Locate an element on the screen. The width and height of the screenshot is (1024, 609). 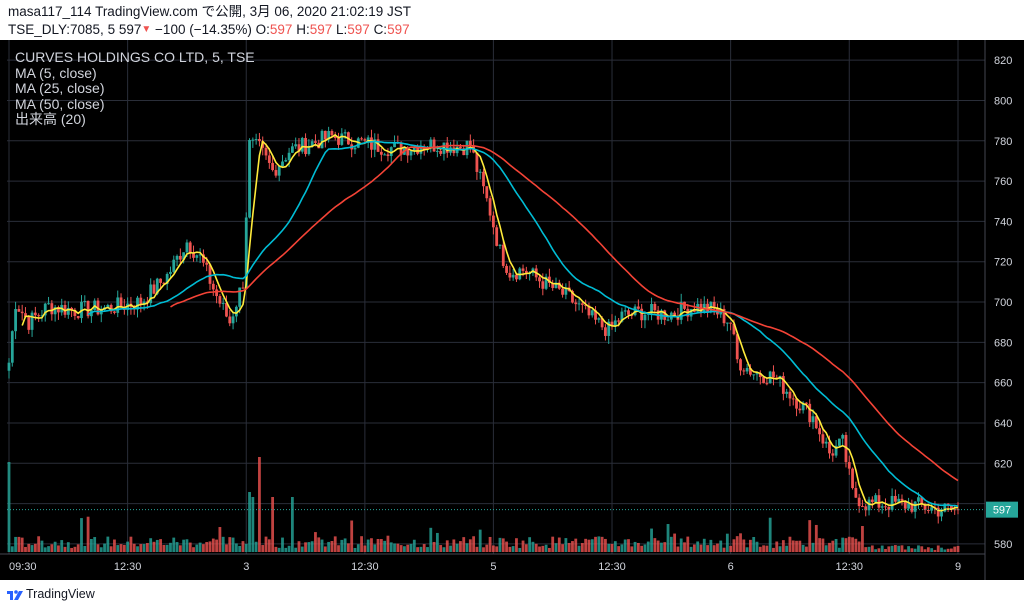
high-value: 597 is located at coordinates (321, 29).